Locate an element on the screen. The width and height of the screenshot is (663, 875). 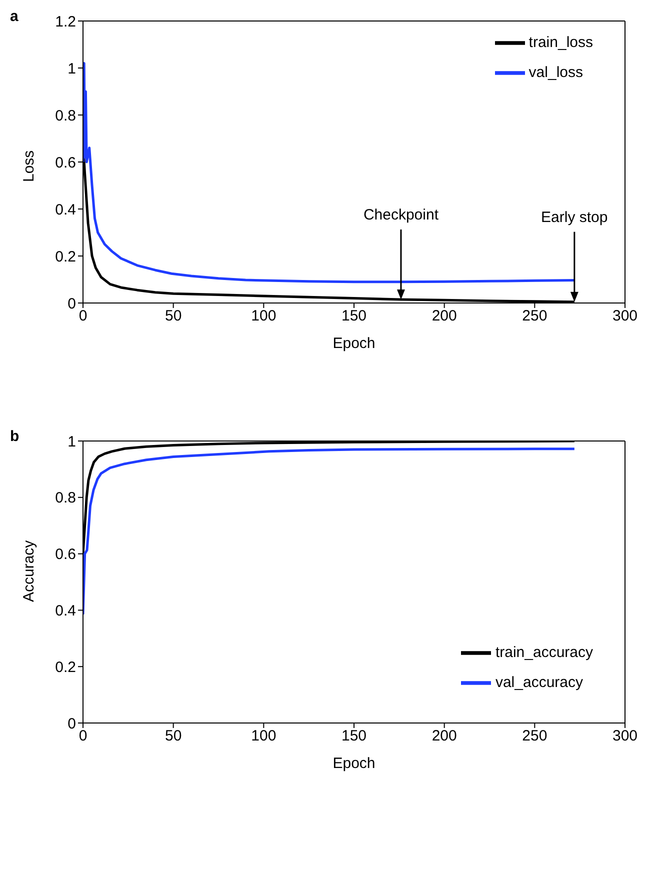
legend-label: val_loss is located at coordinates (555, 73).